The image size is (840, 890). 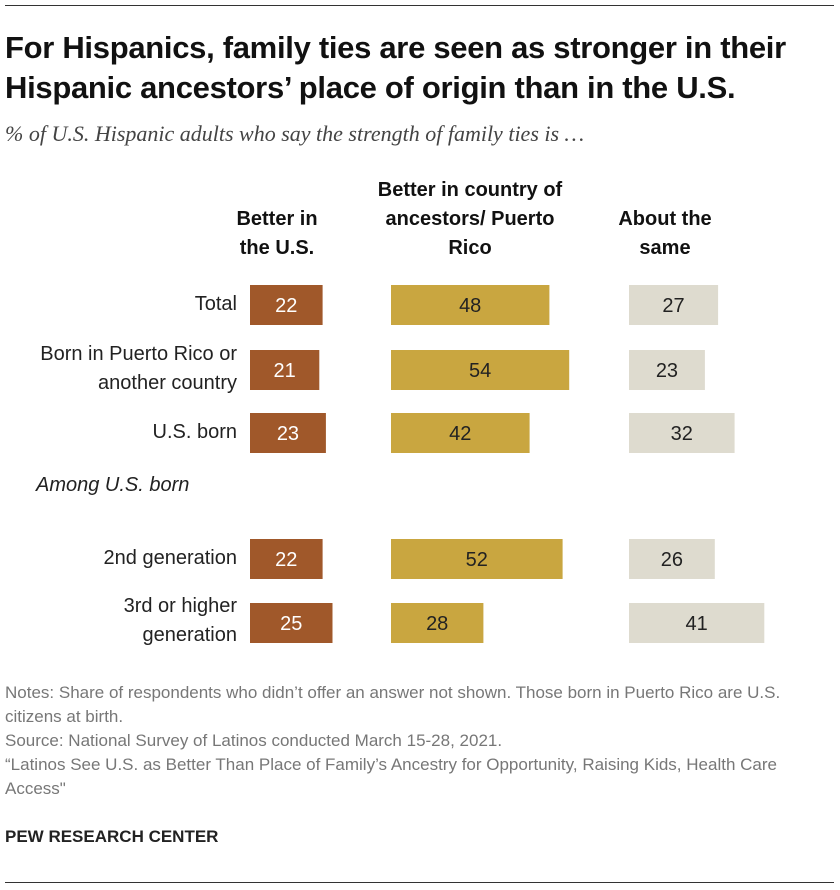 I want to click on column-header-about-same: About the same, so click(x=665, y=233).